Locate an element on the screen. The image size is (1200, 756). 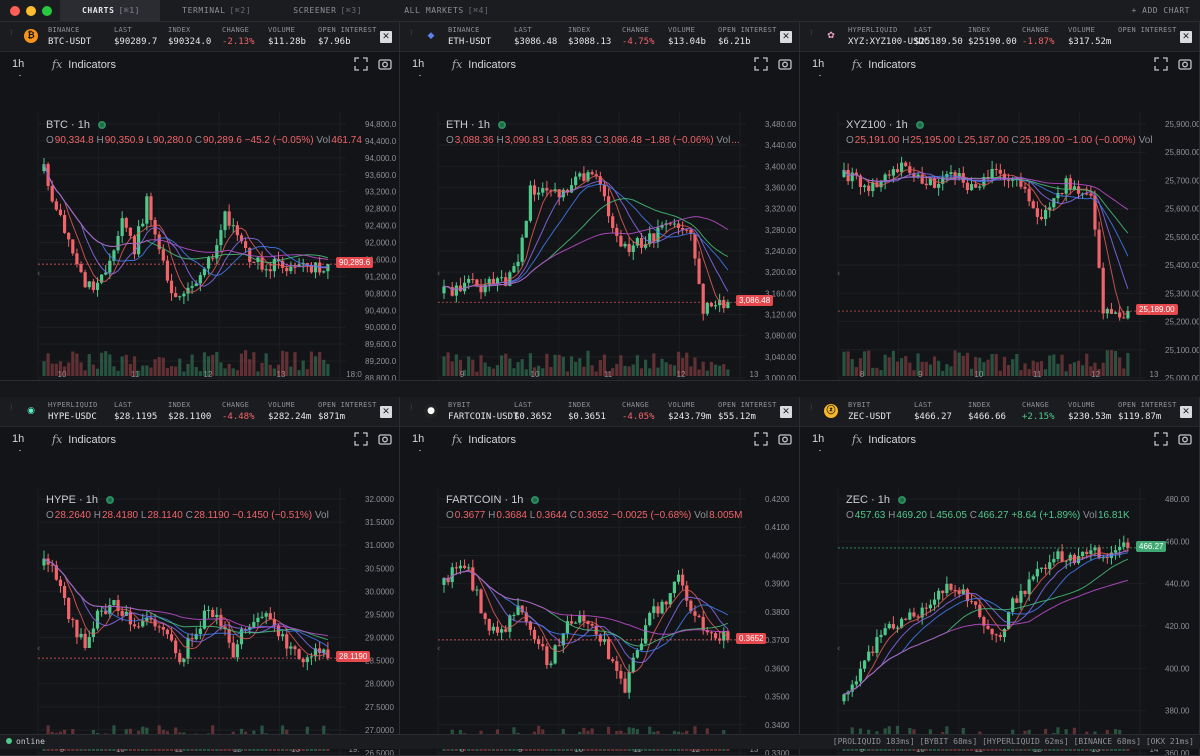
open-key: O is located at coordinates (450, 515).